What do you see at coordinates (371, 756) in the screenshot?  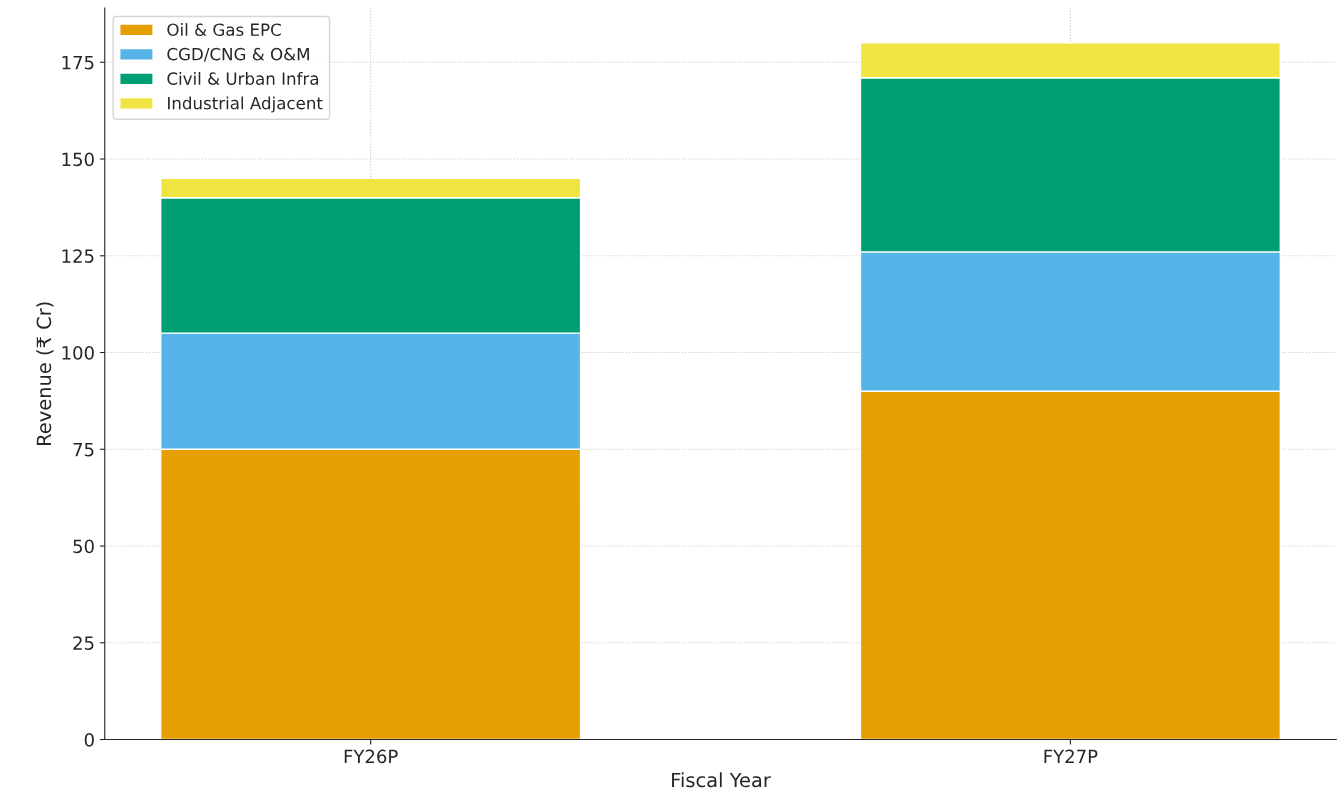 I see `x-tick-label: FY26P` at bounding box center [371, 756].